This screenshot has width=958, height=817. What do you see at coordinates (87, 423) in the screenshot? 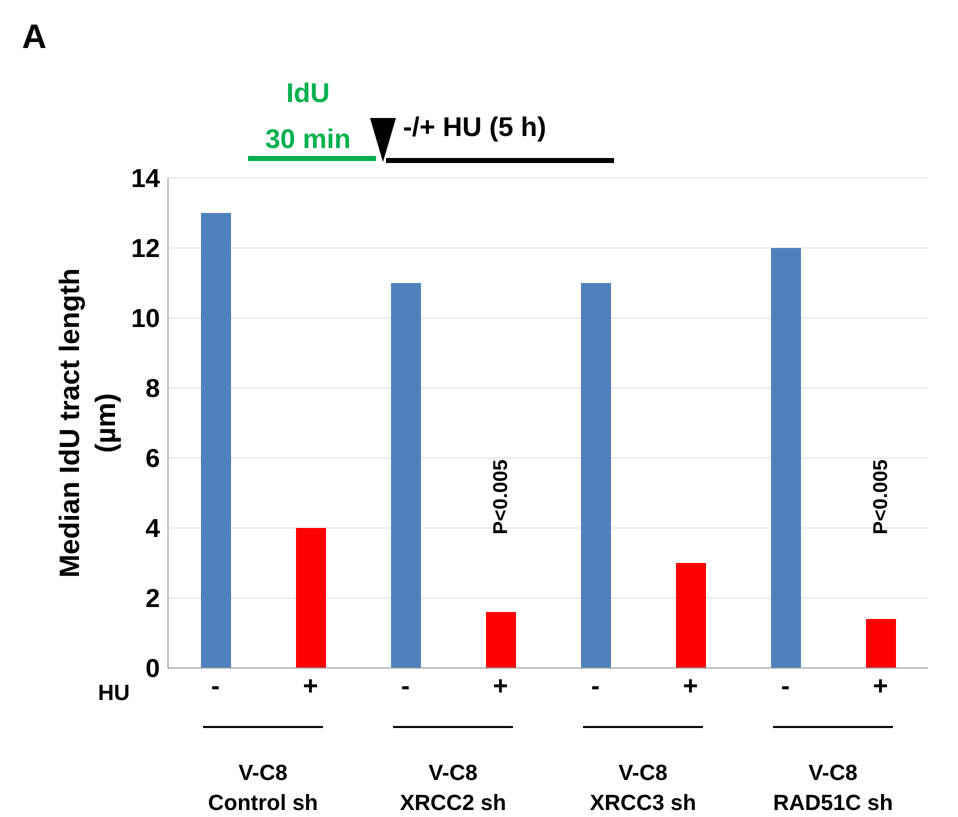
I see `y-axis-title: Median IdU tract length (µm)` at bounding box center [87, 423].